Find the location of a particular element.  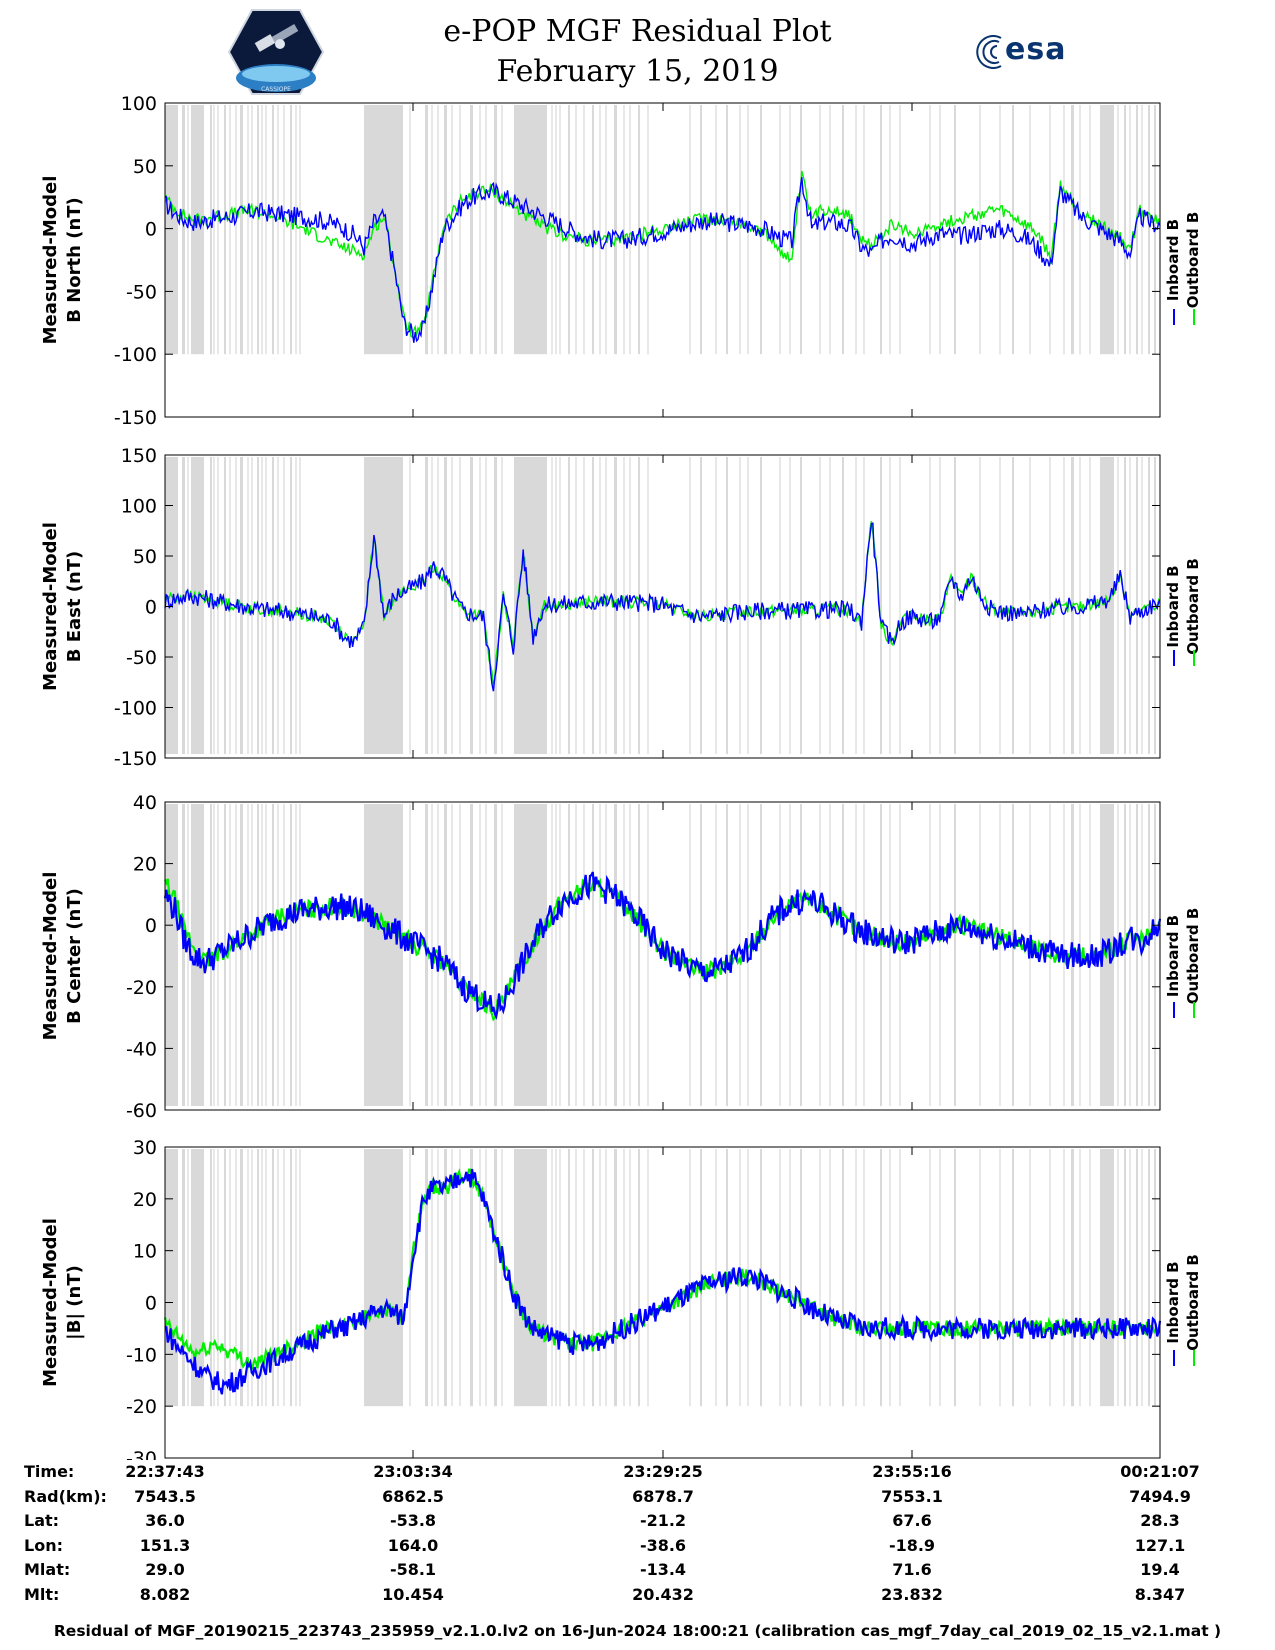

info-row-value: -21.2 is located at coordinates (663, 1521).